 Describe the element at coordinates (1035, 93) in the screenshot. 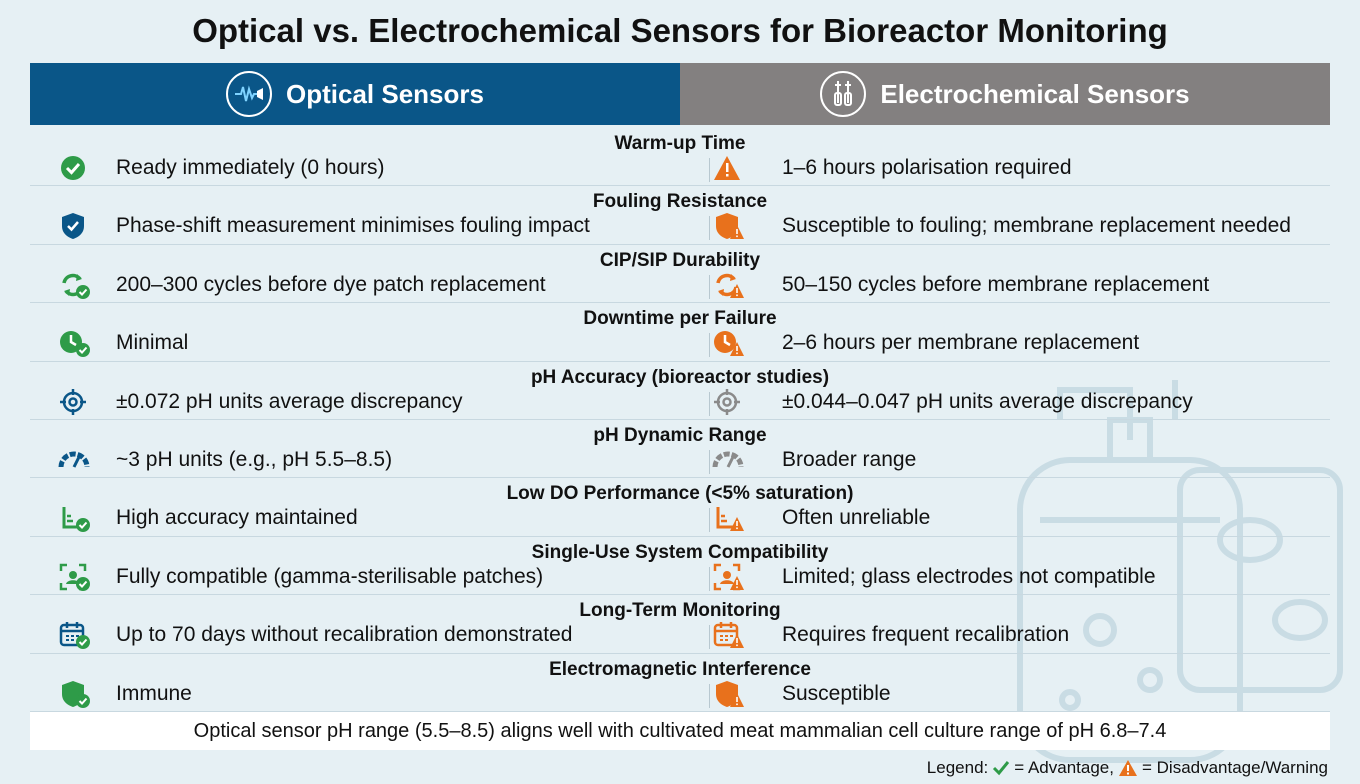

I see `electrochemical-header-label: Electrochemical Sensors` at that location.